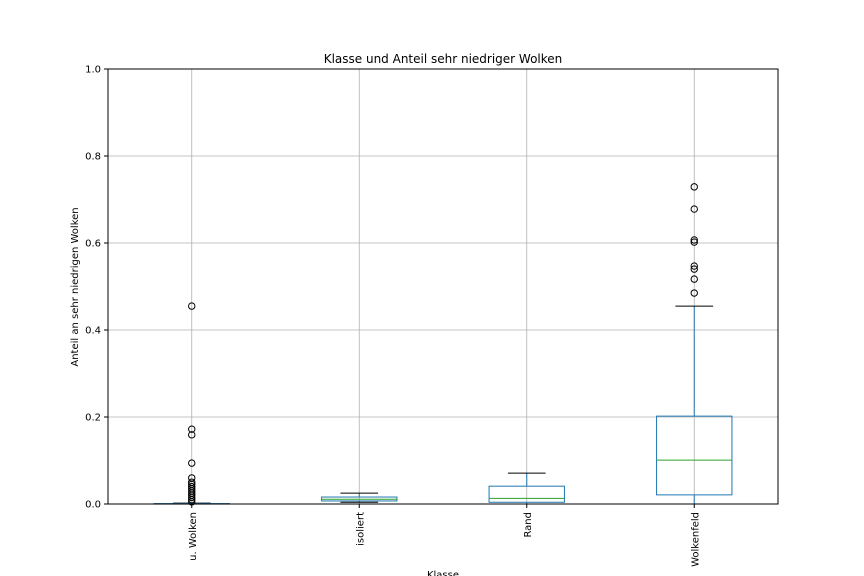 Image resolution: width=864 pixels, height=576 pixels. I want to click on y-tick-label: 0.4, so click(93, 331).